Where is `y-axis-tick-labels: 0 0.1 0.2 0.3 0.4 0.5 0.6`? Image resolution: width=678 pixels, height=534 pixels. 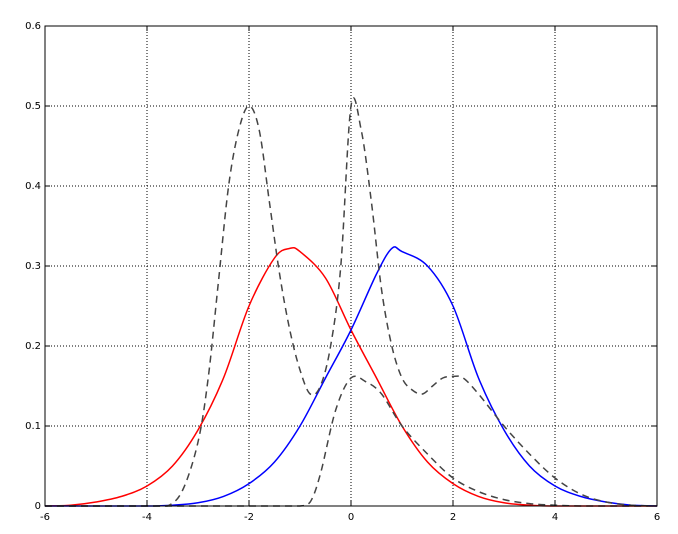
y-axis-tick-labels: 0 0.1 0.2 0.3 0.4 0.5 0.6 is located at coordinates (33, 266).